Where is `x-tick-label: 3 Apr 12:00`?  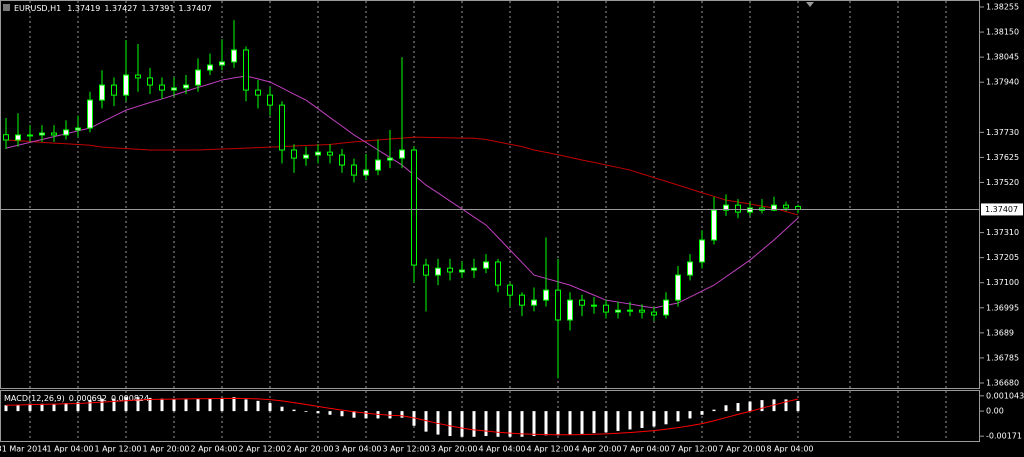 x-tick-label: 3 Apr 12:00 is located at coordinates (405, 449).